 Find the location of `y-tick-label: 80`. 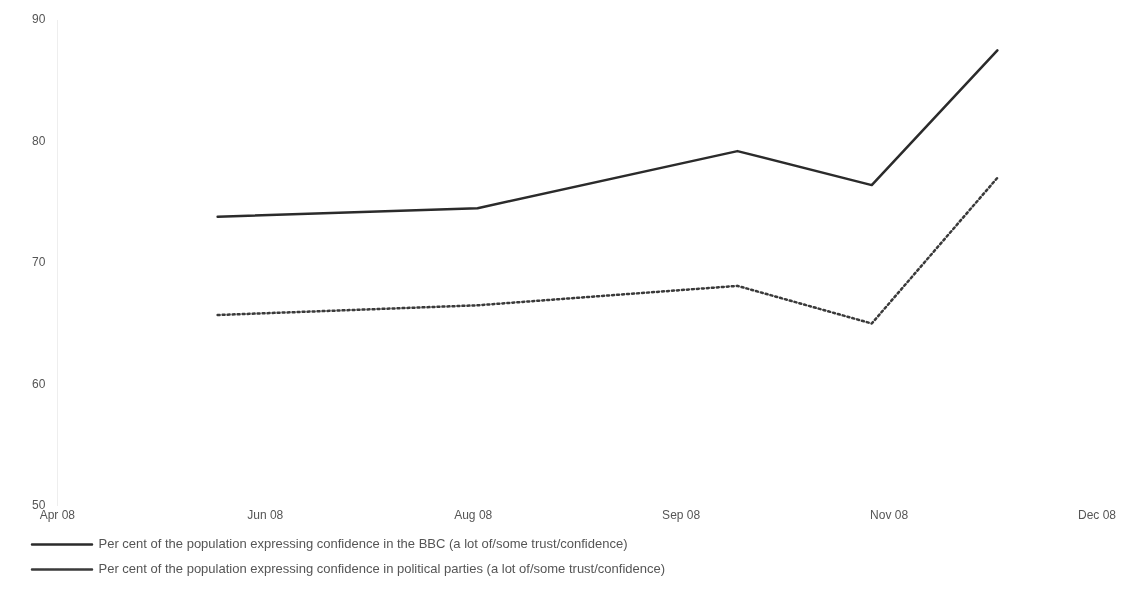

y-tick-label: 80 is located at coordinates (38, 140).